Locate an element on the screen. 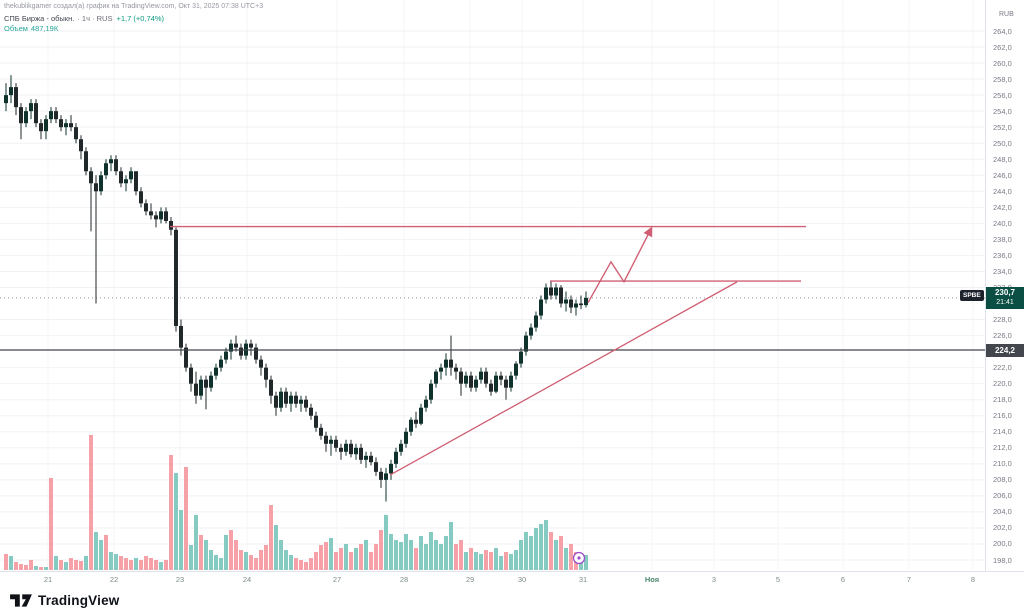 This screenshot has height=615, width=1024. price-tick-label: 214,0 is located at coordinates (1002, 432).